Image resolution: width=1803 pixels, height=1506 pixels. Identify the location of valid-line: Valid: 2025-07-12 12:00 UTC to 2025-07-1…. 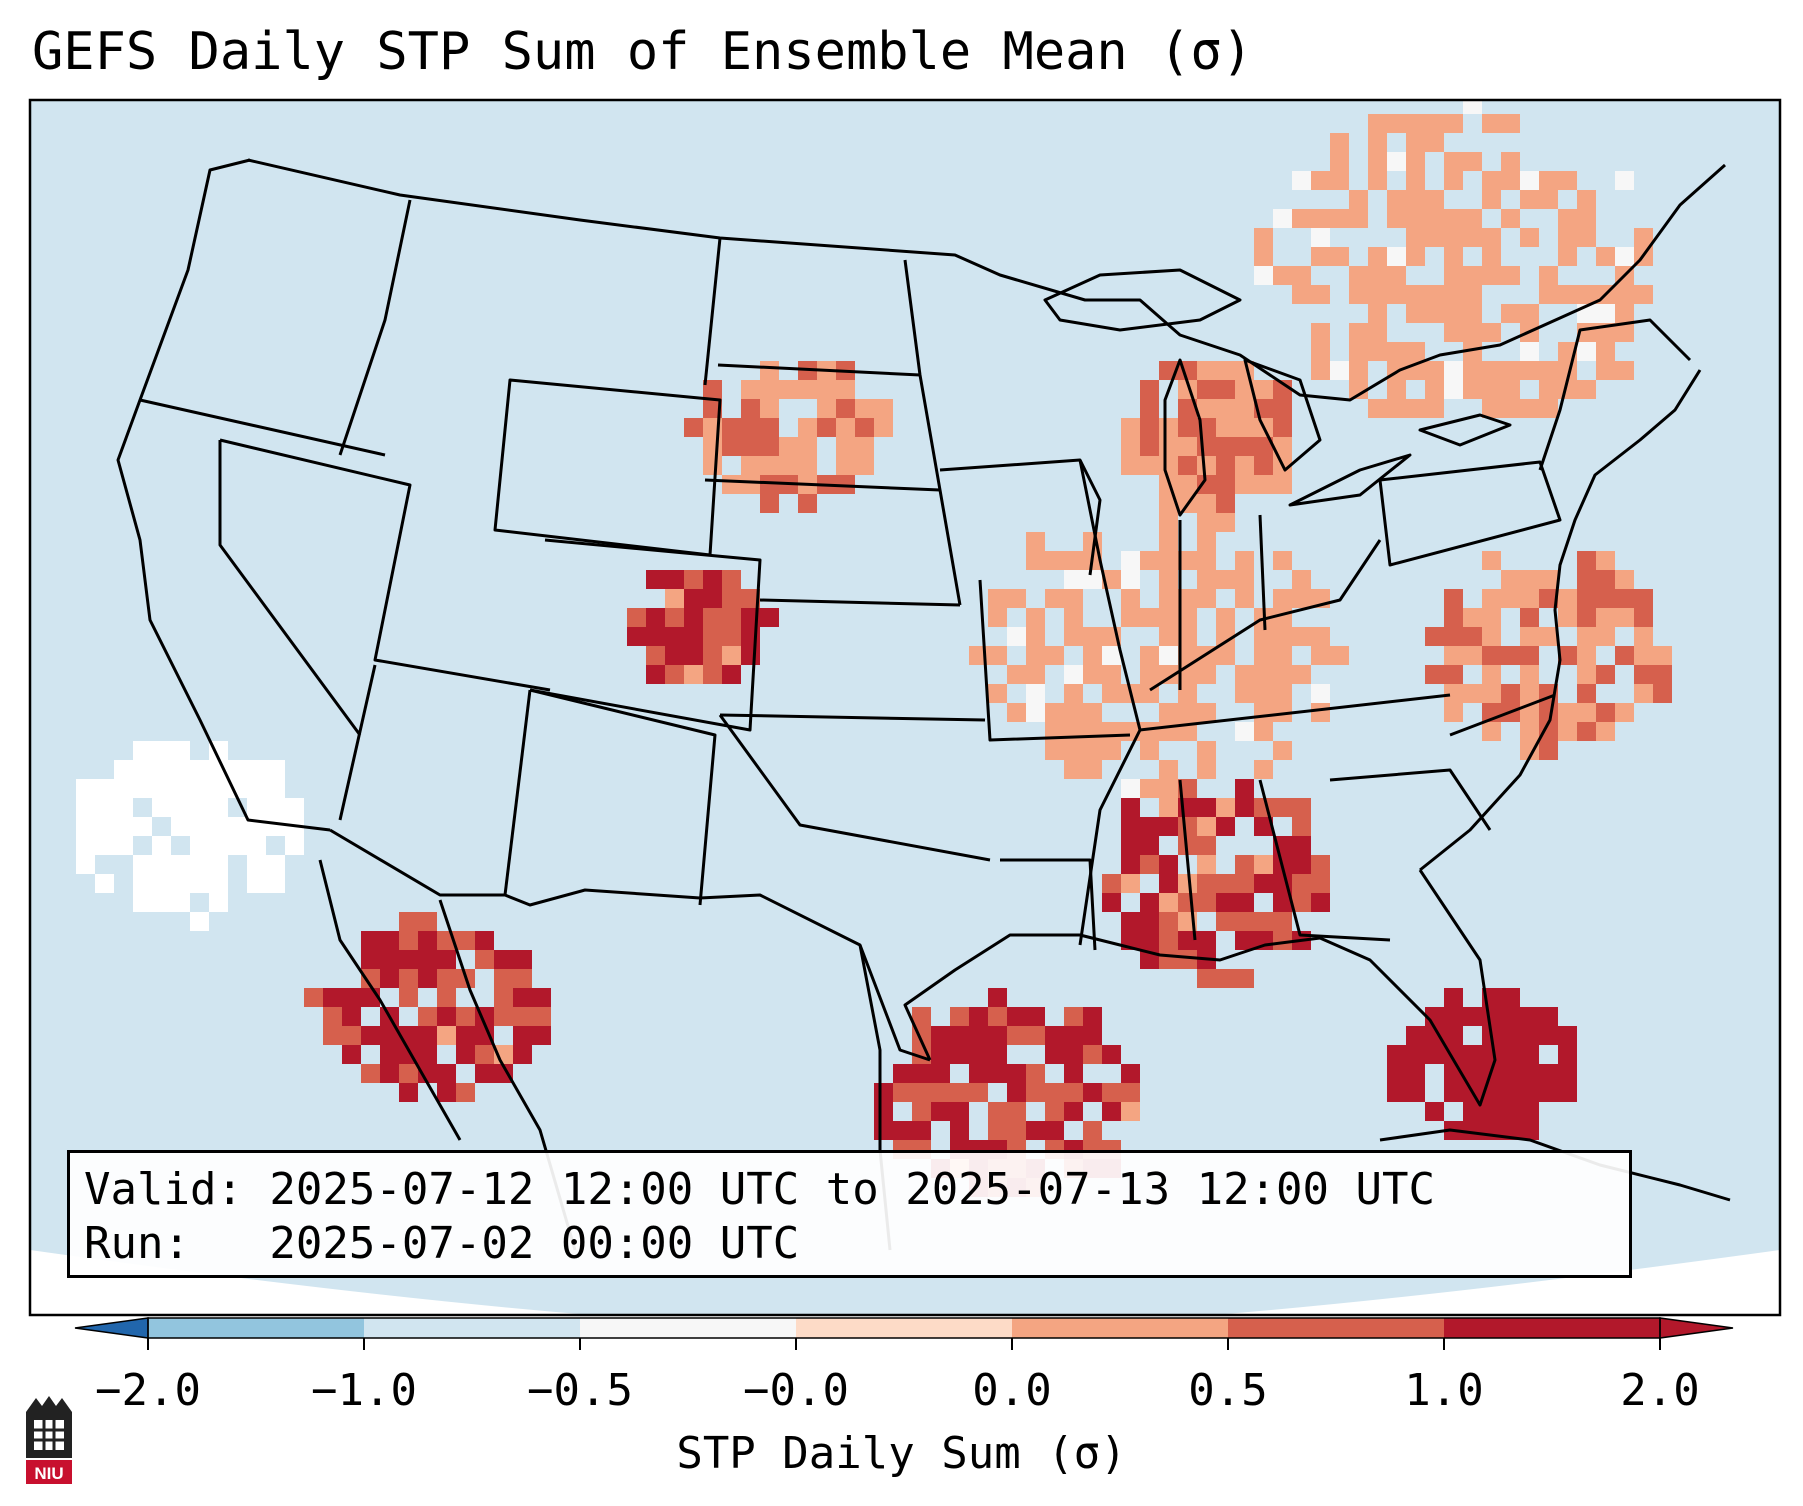
(760, 1189).